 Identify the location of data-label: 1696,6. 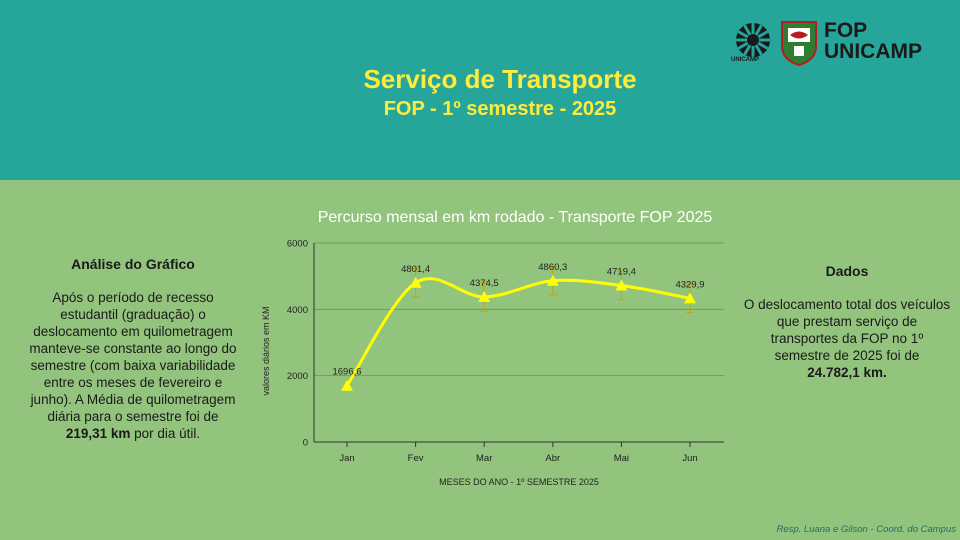
(346, 372).